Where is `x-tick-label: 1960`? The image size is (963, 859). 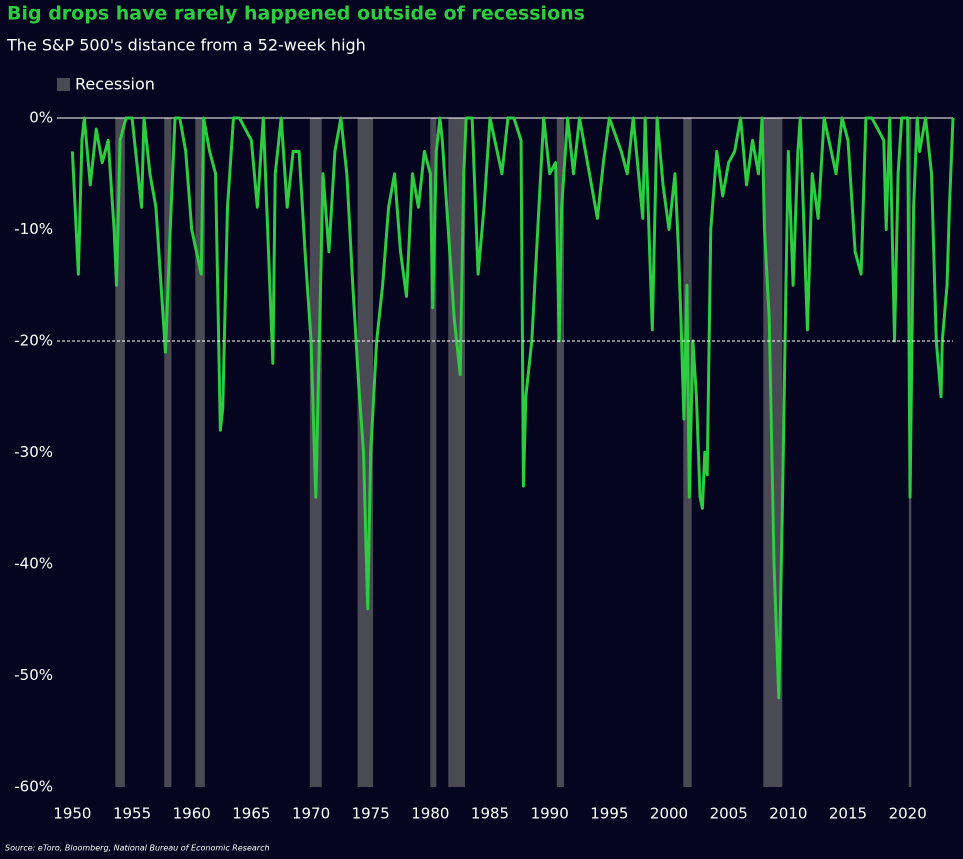 x-tick-label: 1960 is located at coordinates (192, 814).